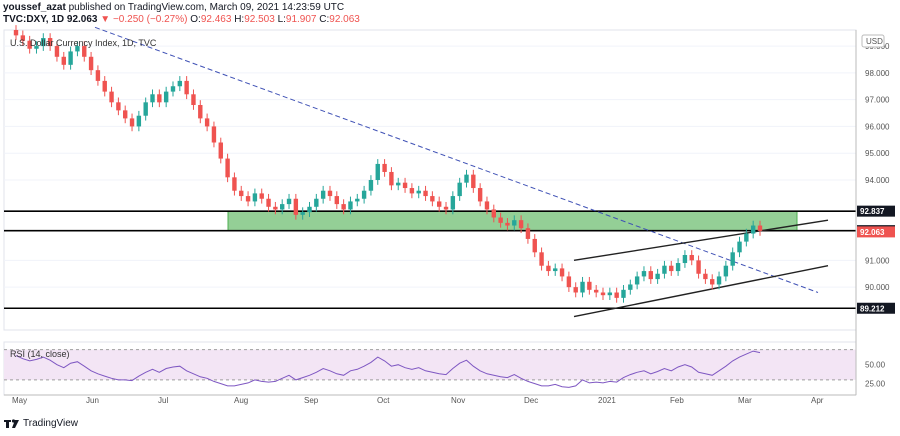  What do you see at coordinates (872, 308) in the screenshot?
I see `price-tag-label: 89.212` at bounding box center [872, 308].